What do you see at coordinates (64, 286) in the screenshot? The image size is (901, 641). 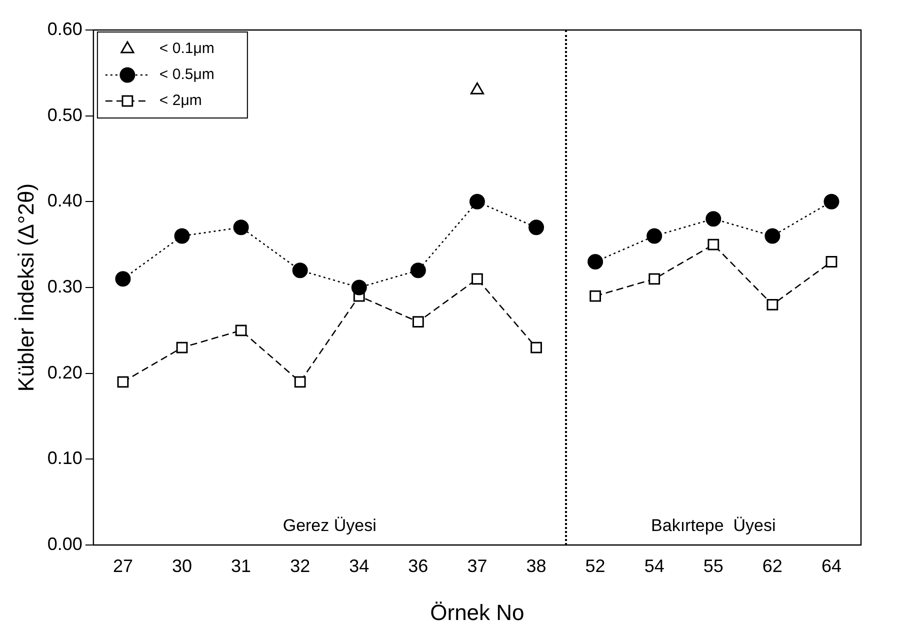 I see `y-tick-label: 0.30` at bounding box center [64, 286].